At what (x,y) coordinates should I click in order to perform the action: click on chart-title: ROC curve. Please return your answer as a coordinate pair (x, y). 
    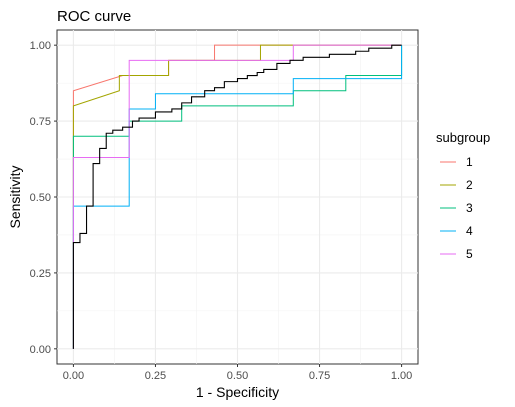
    Looking at the image, I should click on (94, 16).